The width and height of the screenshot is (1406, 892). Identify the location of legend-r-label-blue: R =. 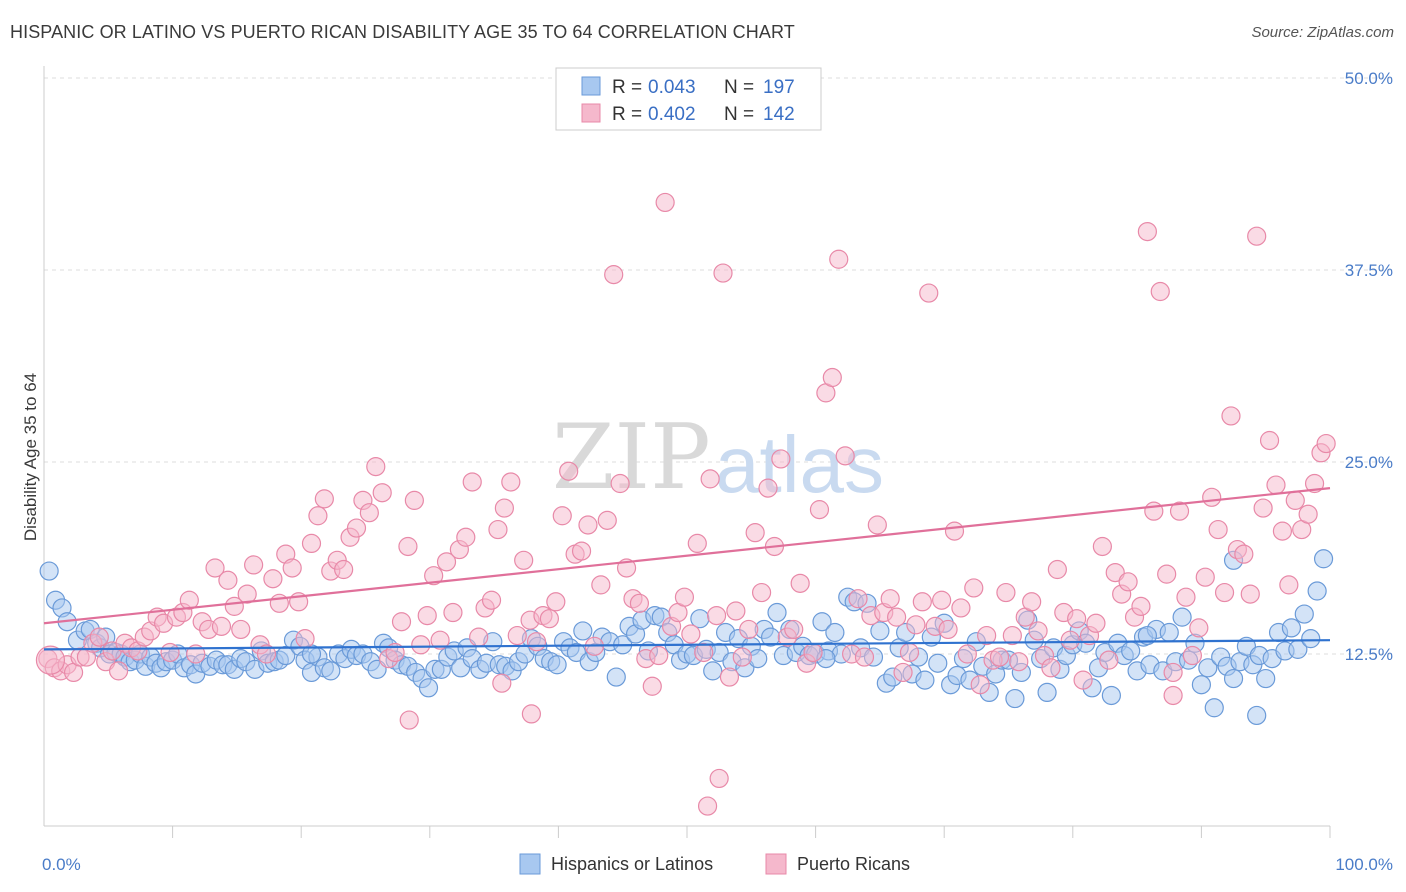
(627, 87).